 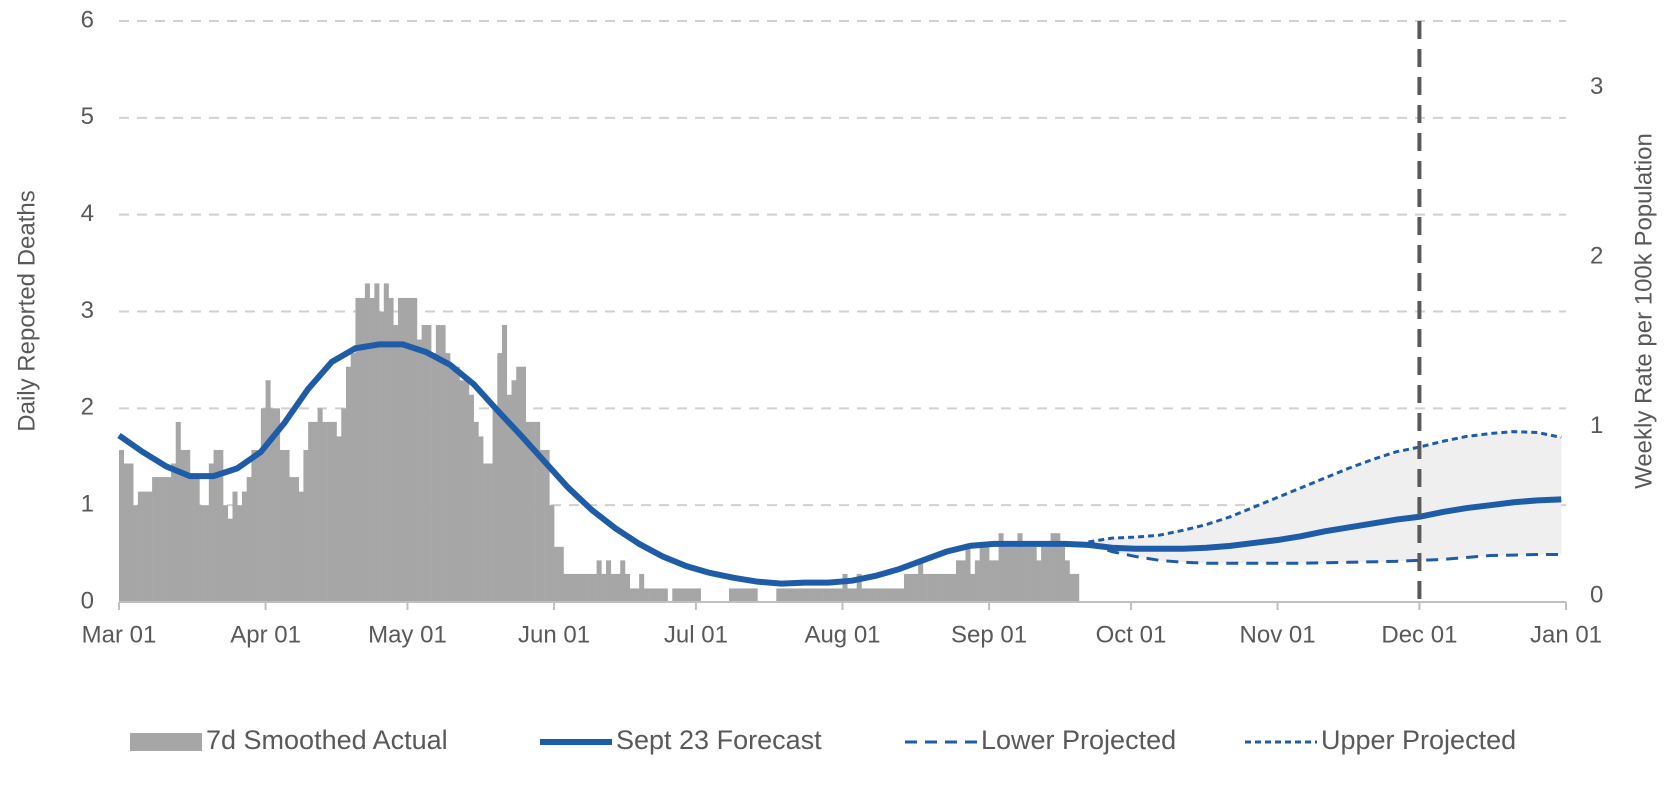 I want to click on legend-label: 7d Smoothed Actual, so click(x=327, y=740).